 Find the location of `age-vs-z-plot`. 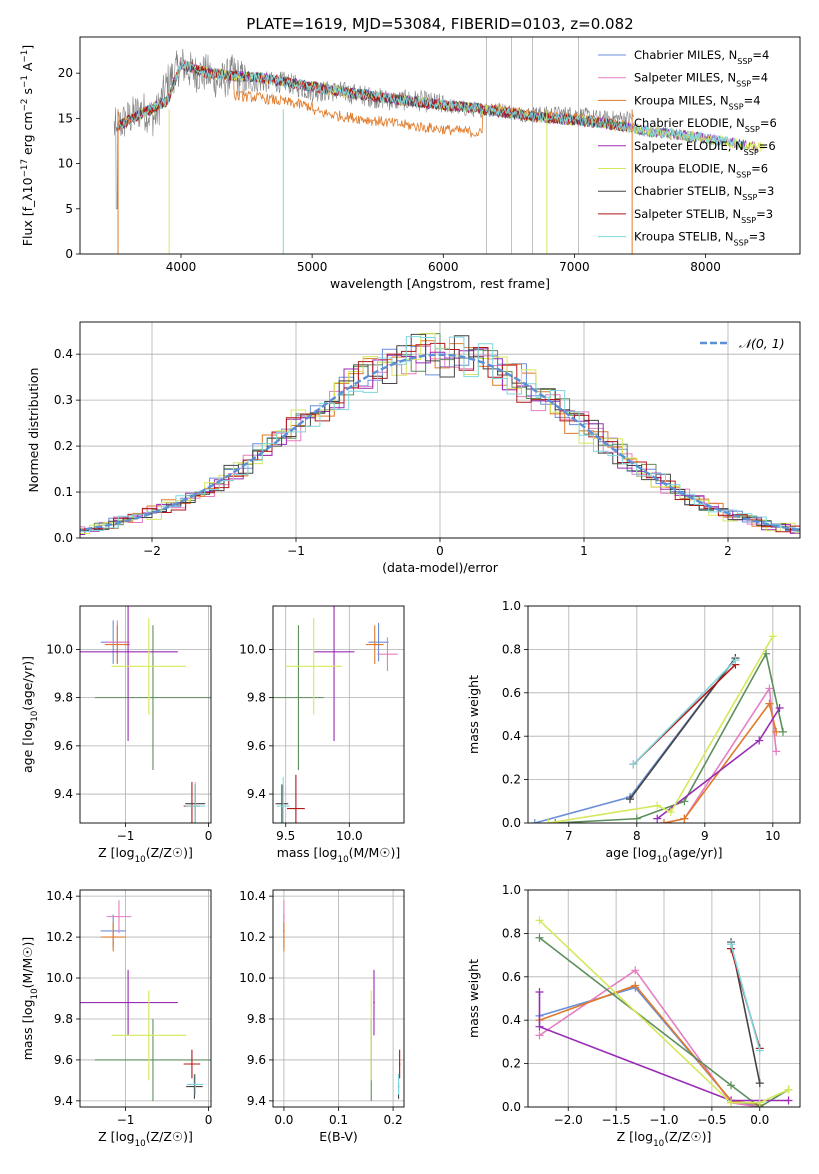

age-vs-z-plot is located at coordinates (145, 714).